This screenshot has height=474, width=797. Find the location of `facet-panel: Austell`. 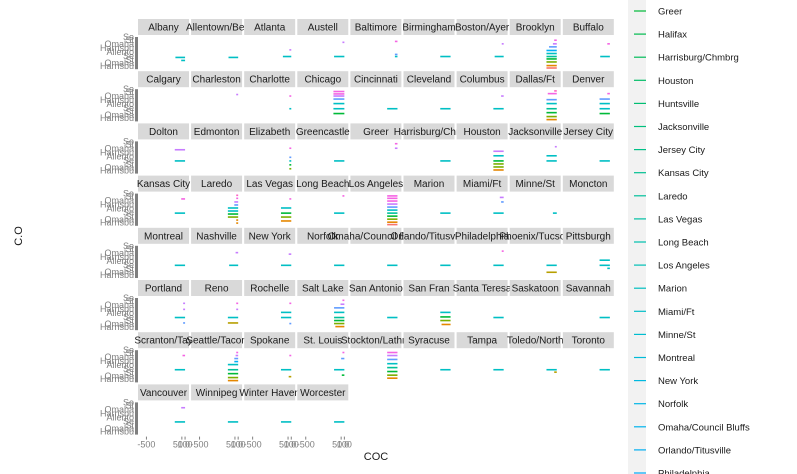

facet-panel: Austell is located at coordinates (323, 38).